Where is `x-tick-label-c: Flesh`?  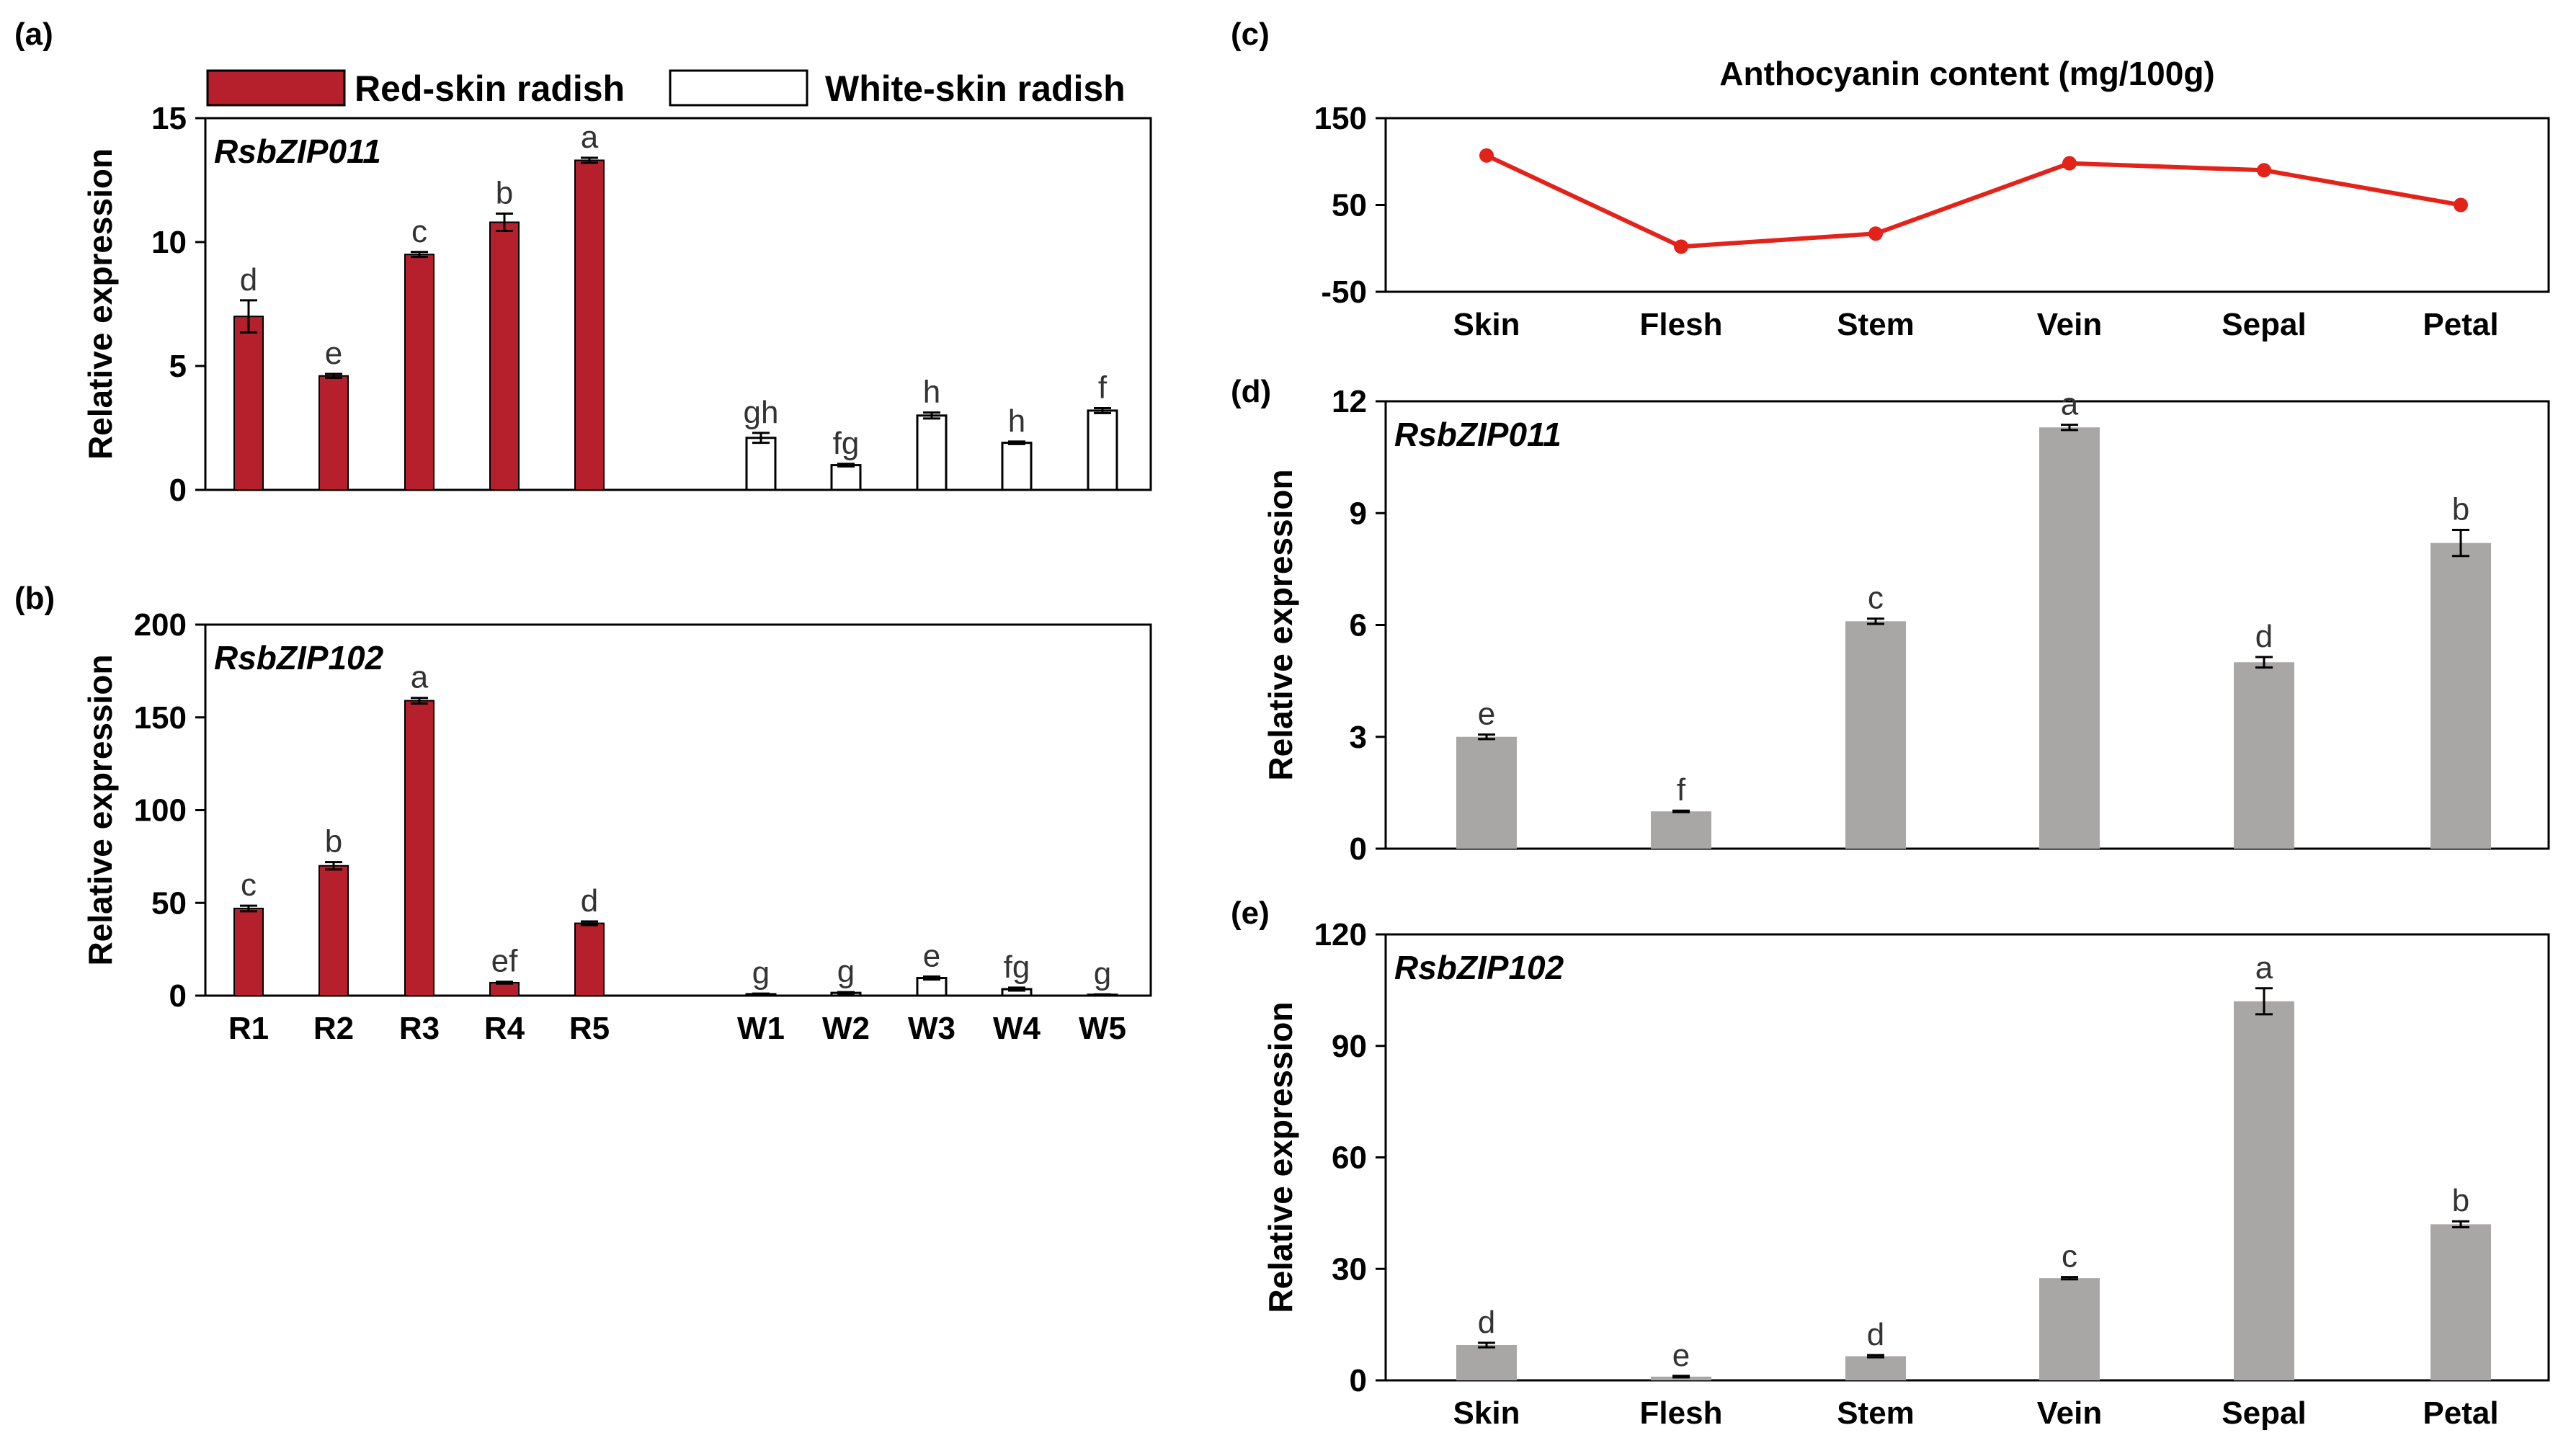 x-tick-label-c: Flesh is located at coordinates (1682, 324).